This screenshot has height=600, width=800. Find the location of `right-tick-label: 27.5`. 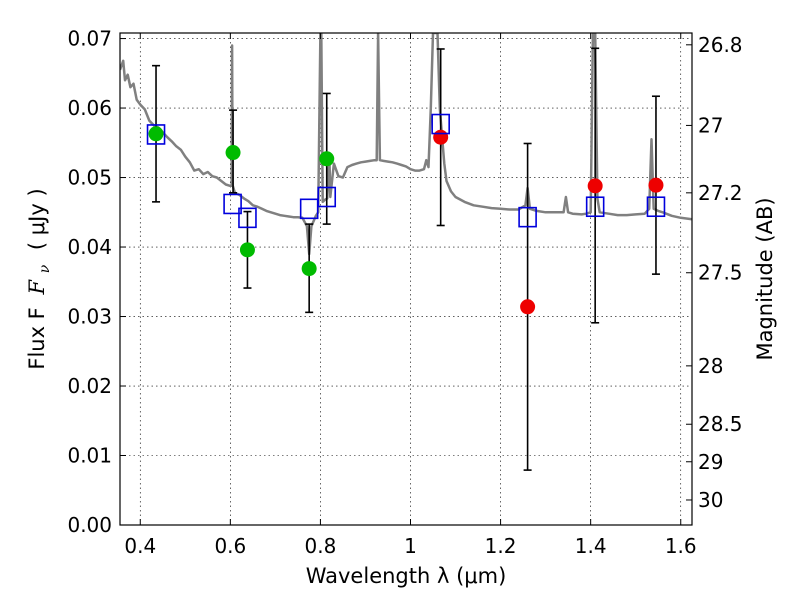

right-tick-label: 27.5 is located at coordinates (720, 273).